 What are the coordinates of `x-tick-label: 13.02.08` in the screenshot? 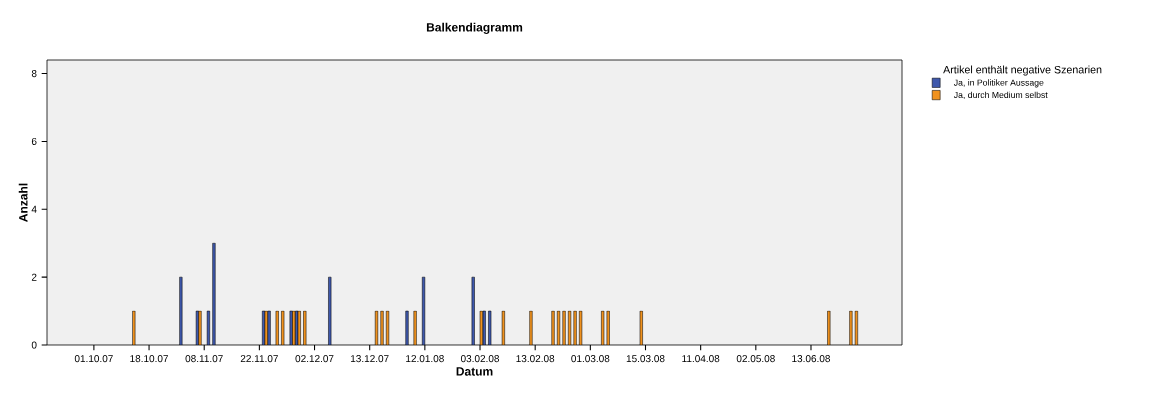 It's located at (535, 359).